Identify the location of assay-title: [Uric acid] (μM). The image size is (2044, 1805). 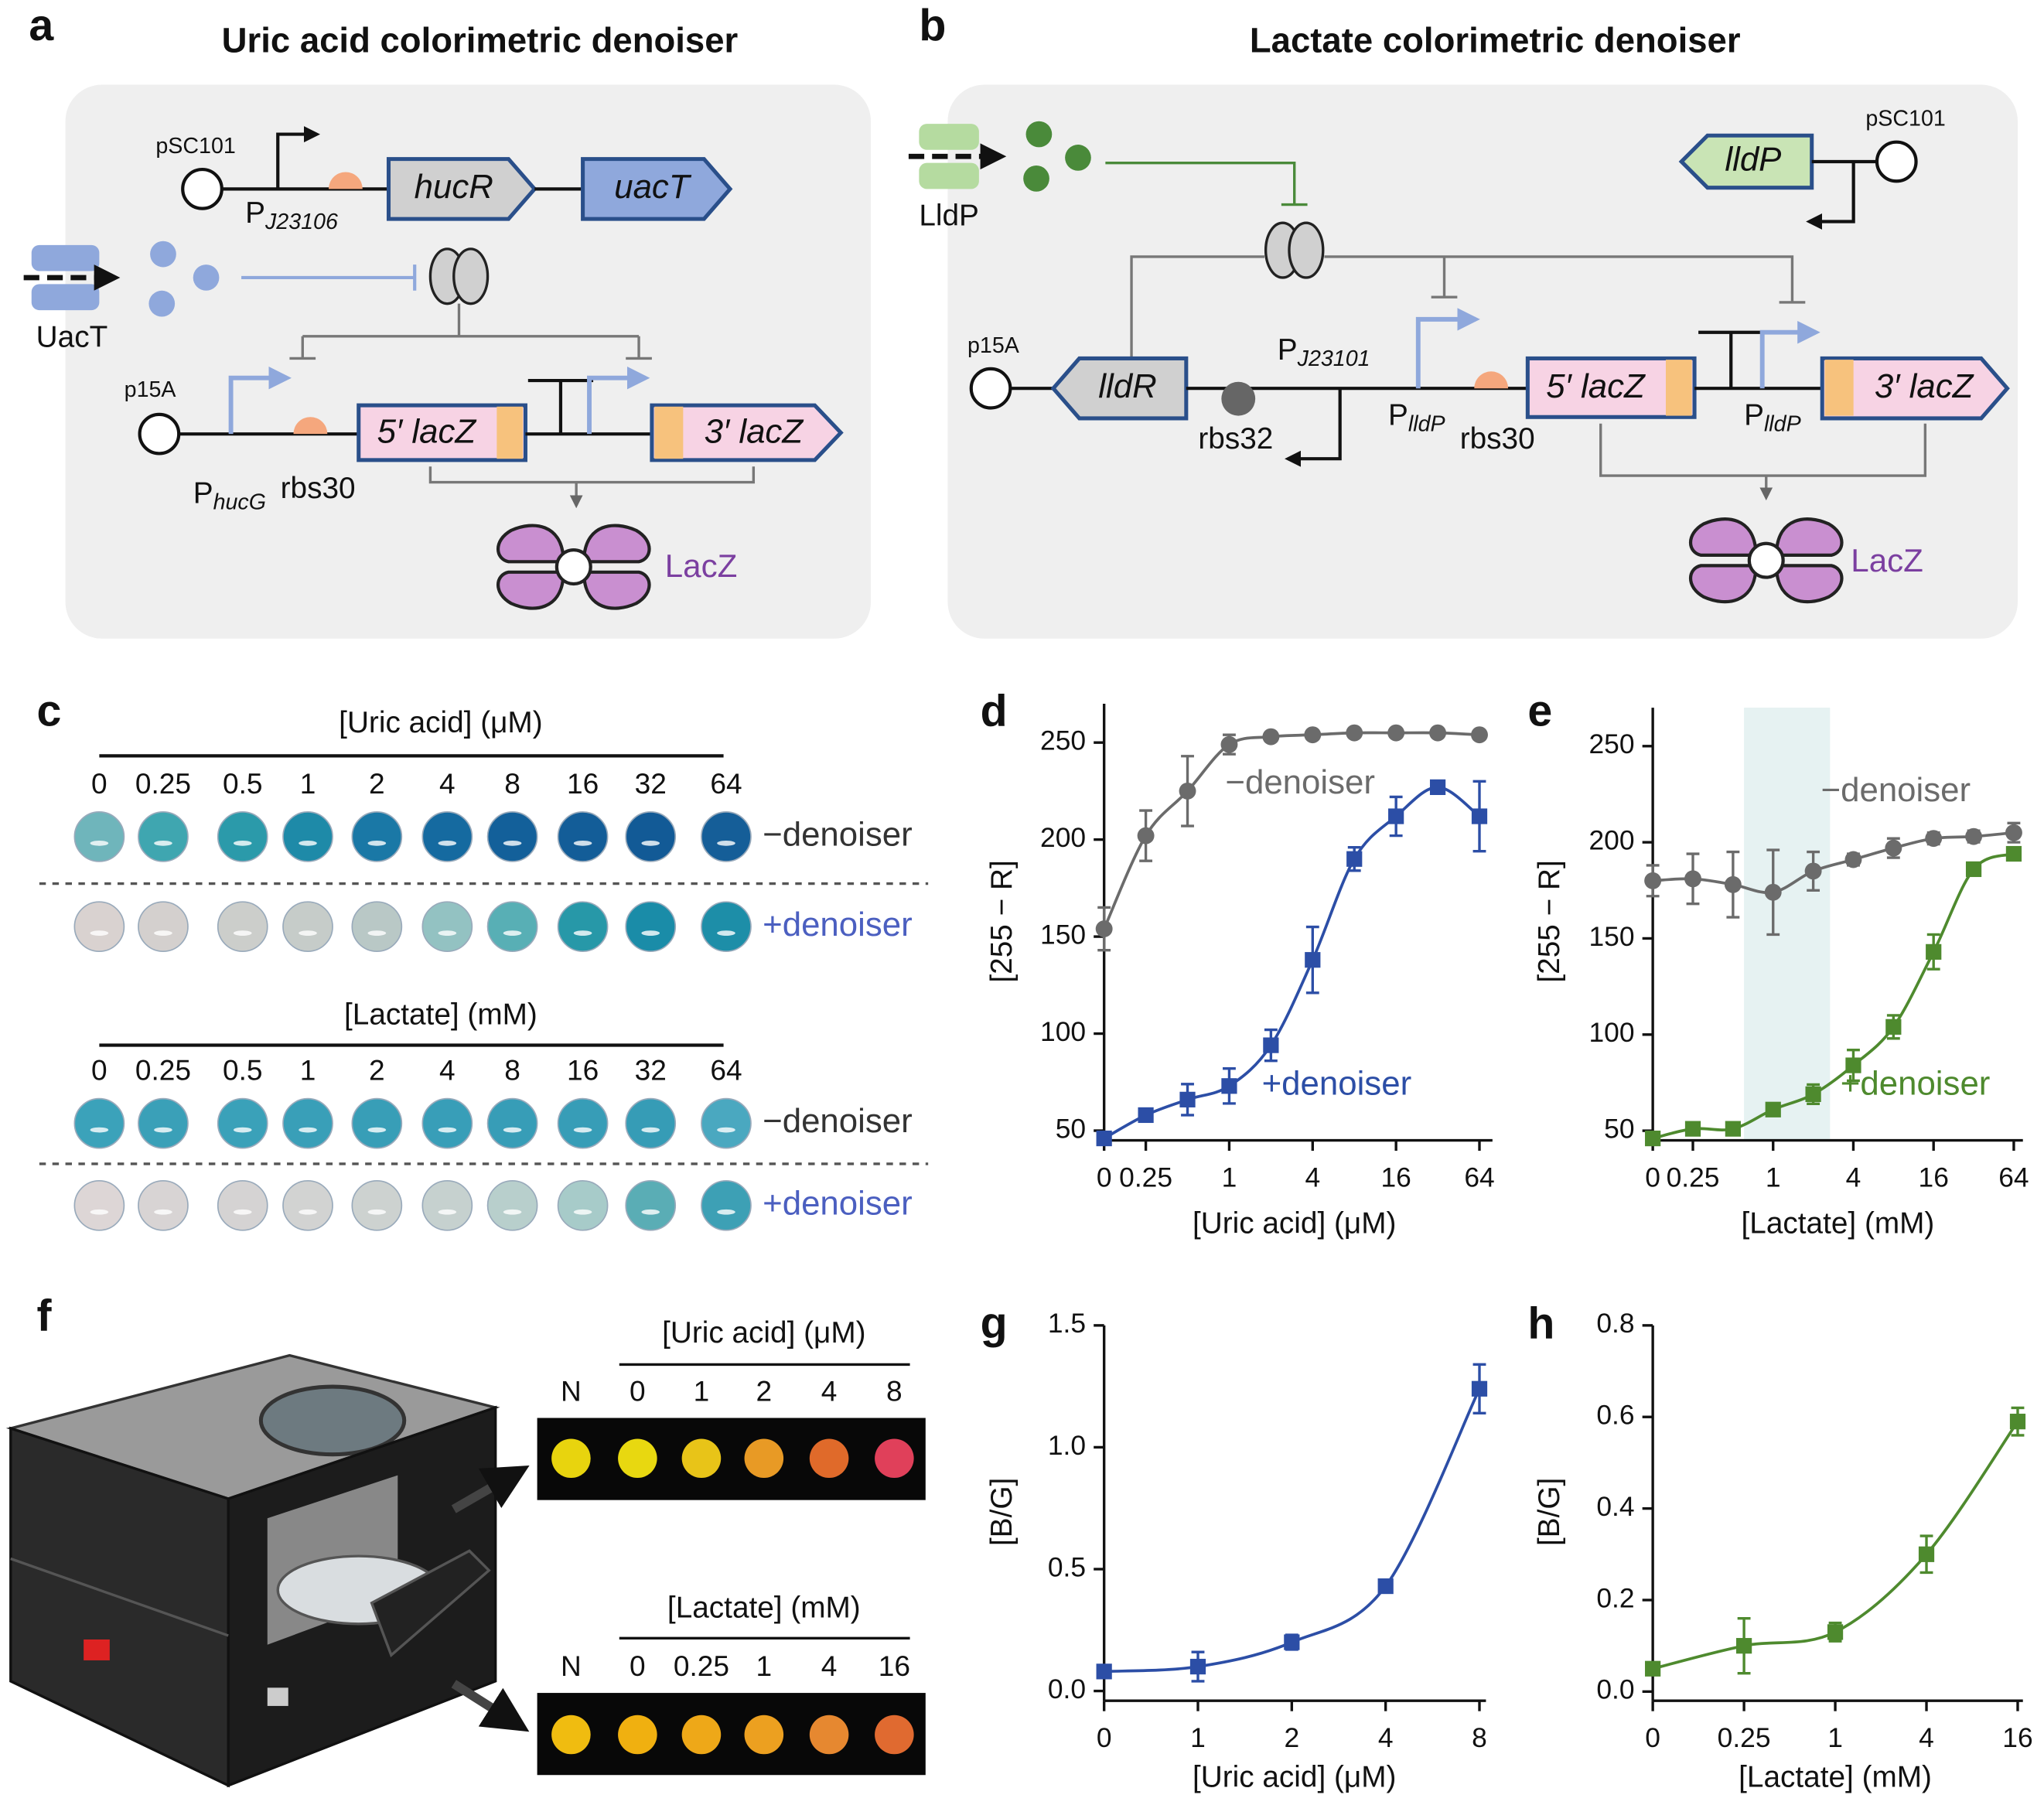
(764, 1332).